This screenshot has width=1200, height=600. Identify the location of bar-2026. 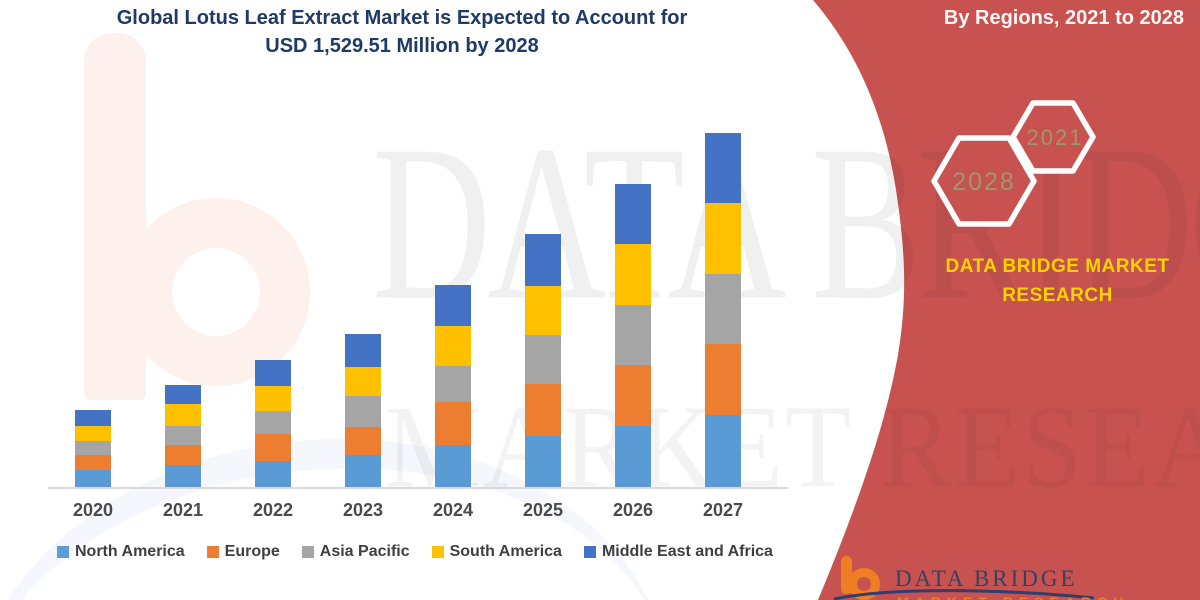
(633, 335).